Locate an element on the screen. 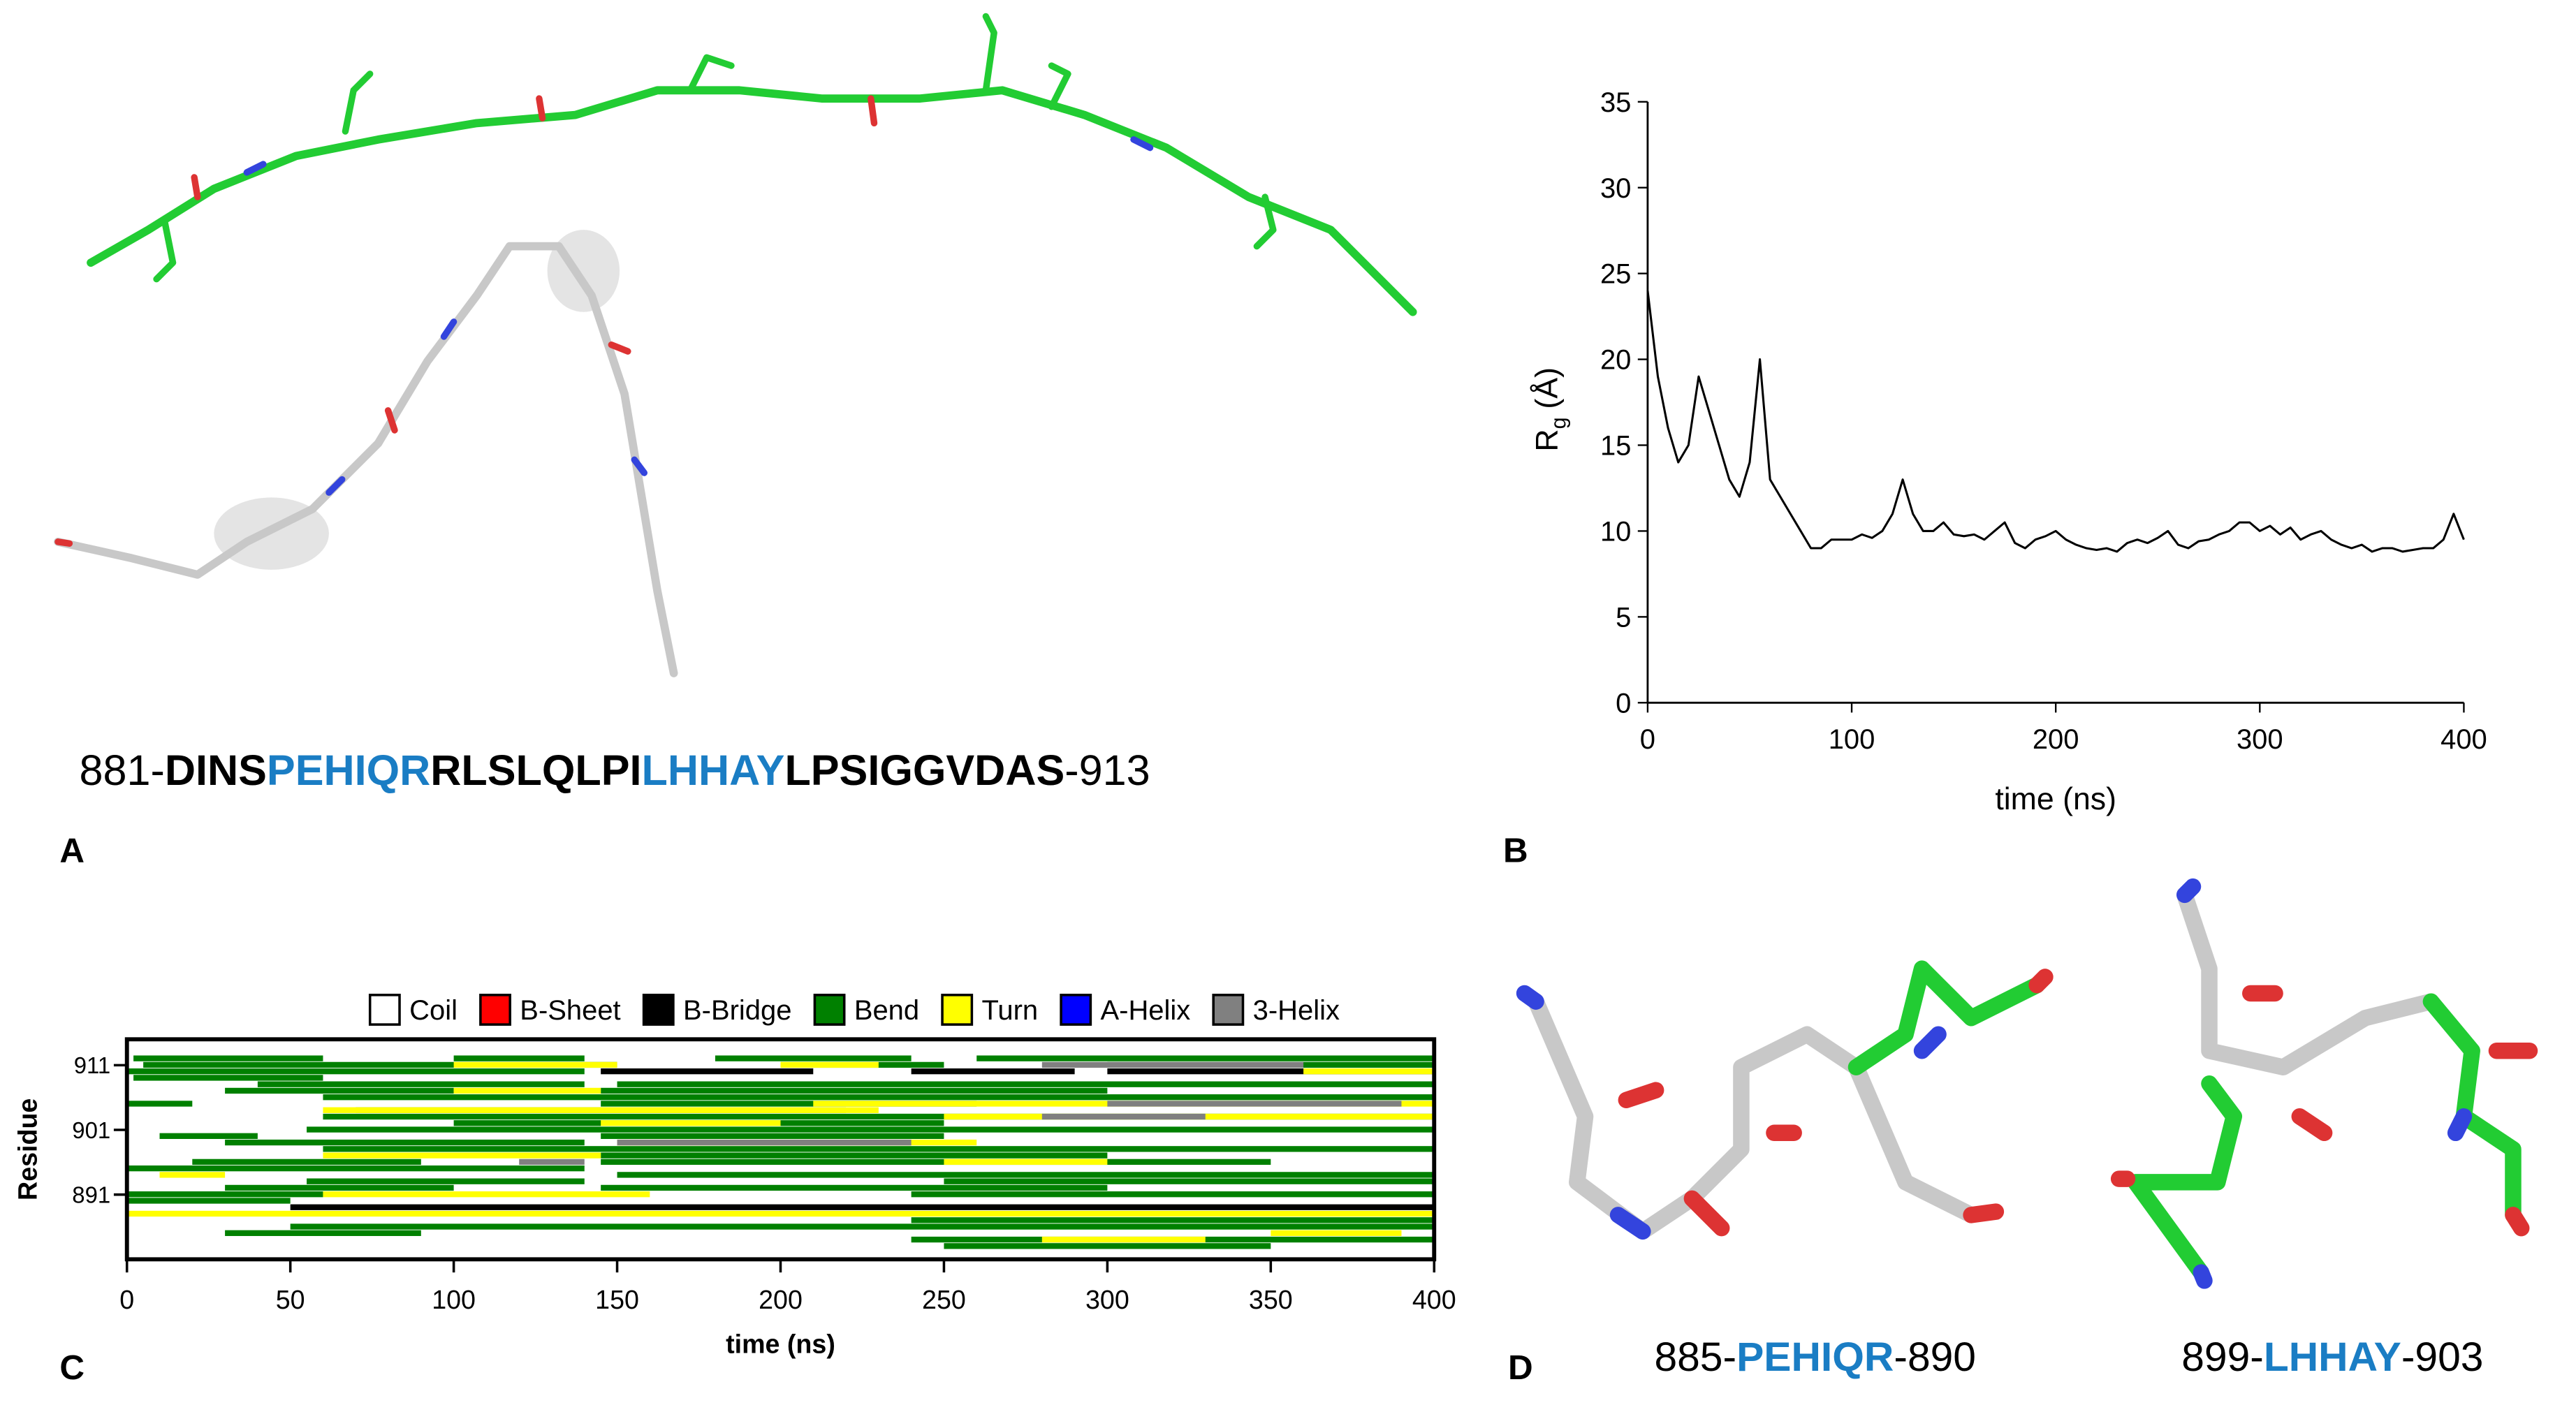 The height and width of the screenshot is (1412, 2576). molecule-a-extended is located at coordinates (752, 164).